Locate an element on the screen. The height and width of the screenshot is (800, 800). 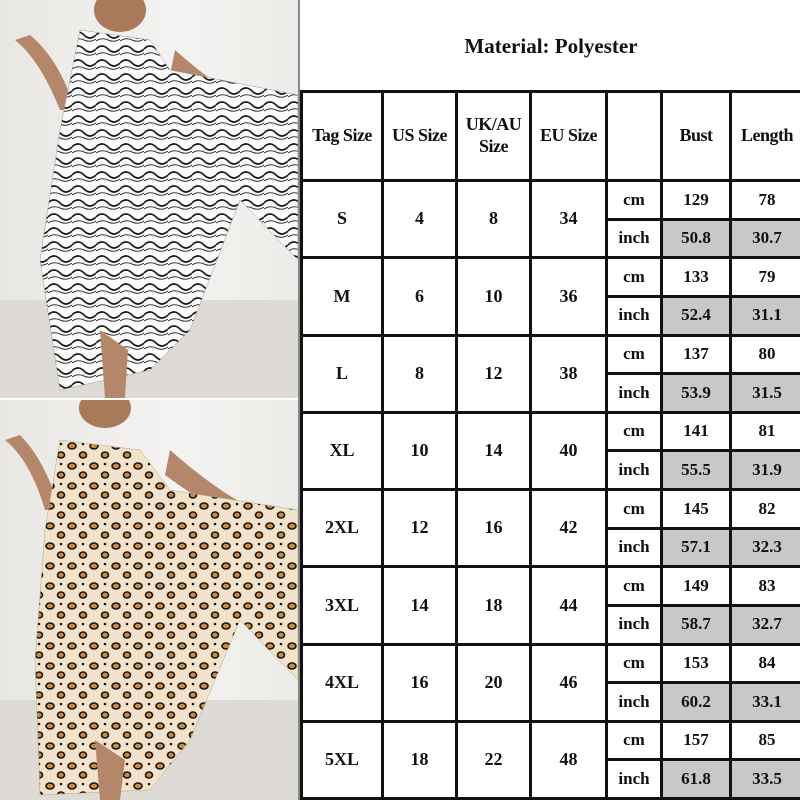
bust-cm-cell: 129 is located at coordinates (696, 200).